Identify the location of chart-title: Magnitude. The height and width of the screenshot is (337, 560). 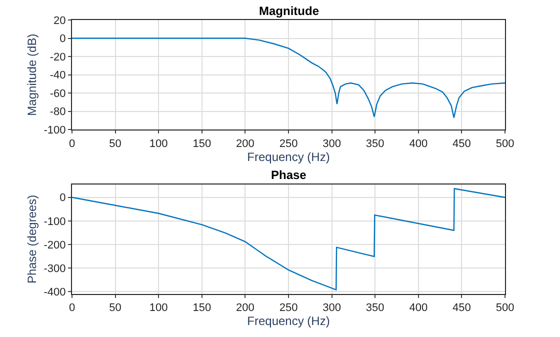
(289, 11).